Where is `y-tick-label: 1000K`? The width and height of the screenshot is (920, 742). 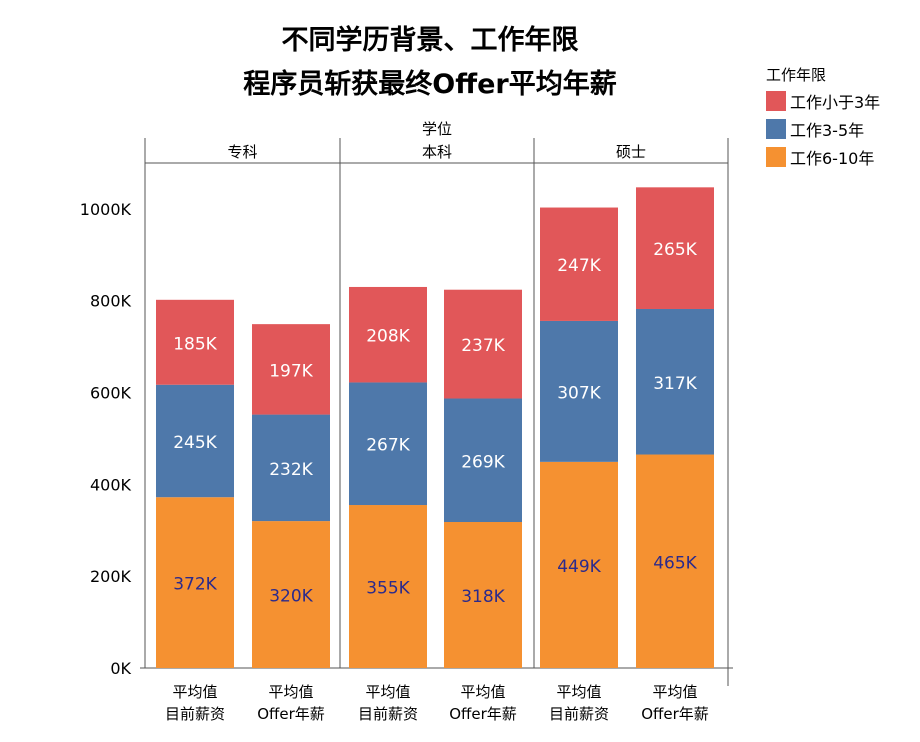
y-tick-label: 1000K is located at coordinates (106, 209).